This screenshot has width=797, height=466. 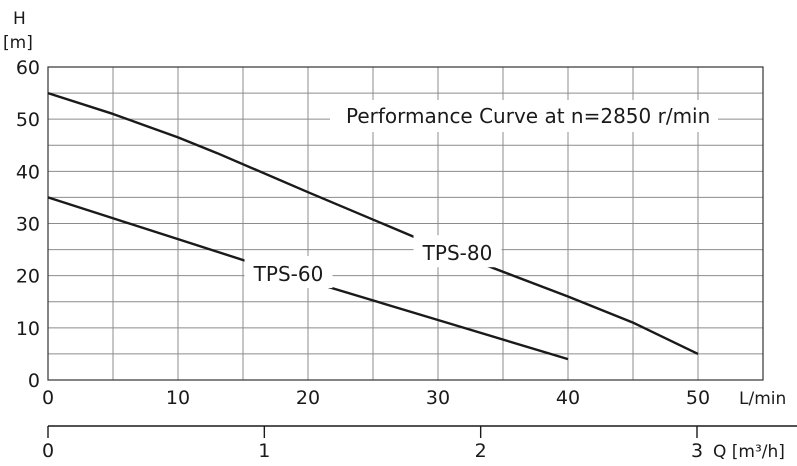 I want to click on x-tick-label: 40, so click(x=568, y=398).